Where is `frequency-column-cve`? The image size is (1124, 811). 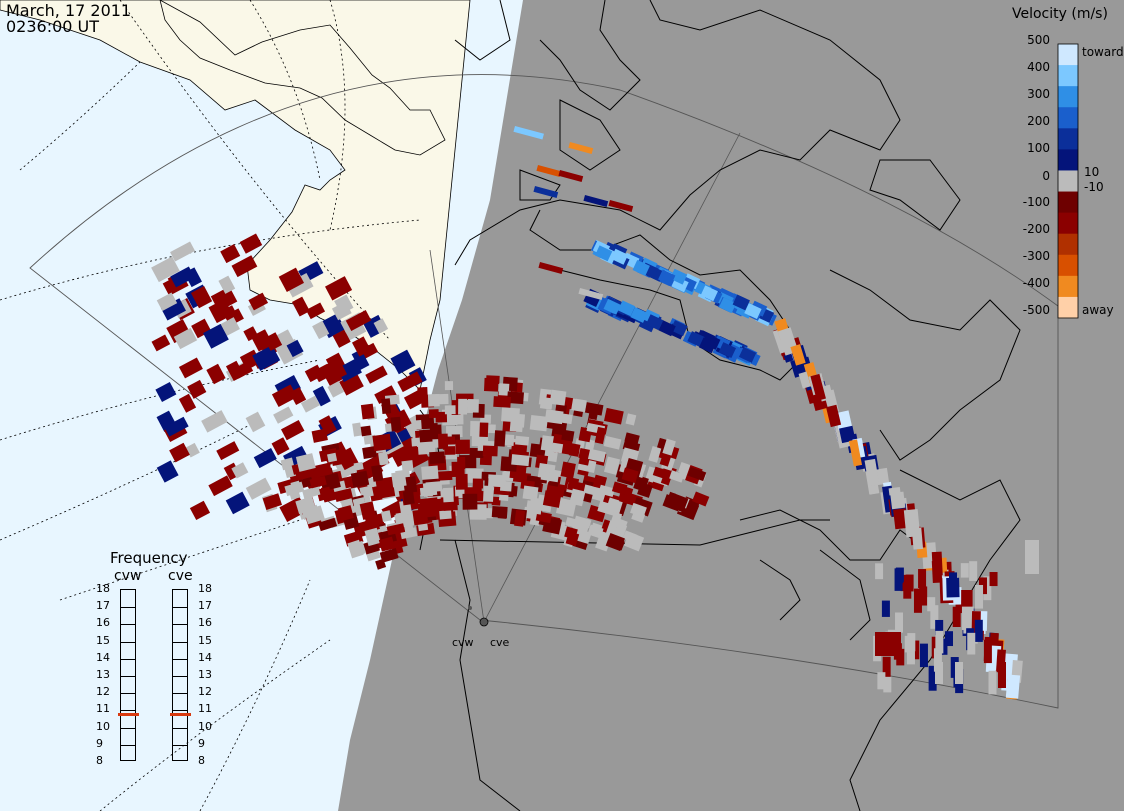 frequency-column-cve is located at coordinates (180, 675).